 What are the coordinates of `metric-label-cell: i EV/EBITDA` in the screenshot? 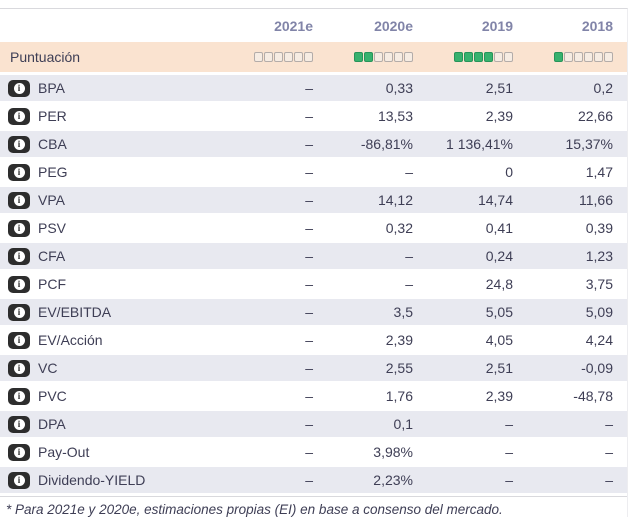 It's located at (110, 312).